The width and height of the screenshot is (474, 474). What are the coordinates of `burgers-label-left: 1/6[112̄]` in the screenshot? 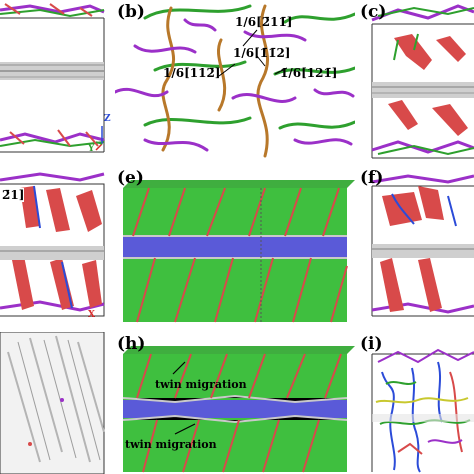 It's located at (192, 73).